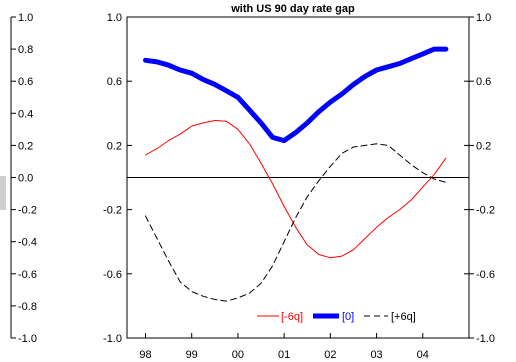 This screenshot has height=362, width=516. Describe the element at coordinates (483, 146) in the screenshot. I see `right-axis-tick-label: 0.2` at that location.